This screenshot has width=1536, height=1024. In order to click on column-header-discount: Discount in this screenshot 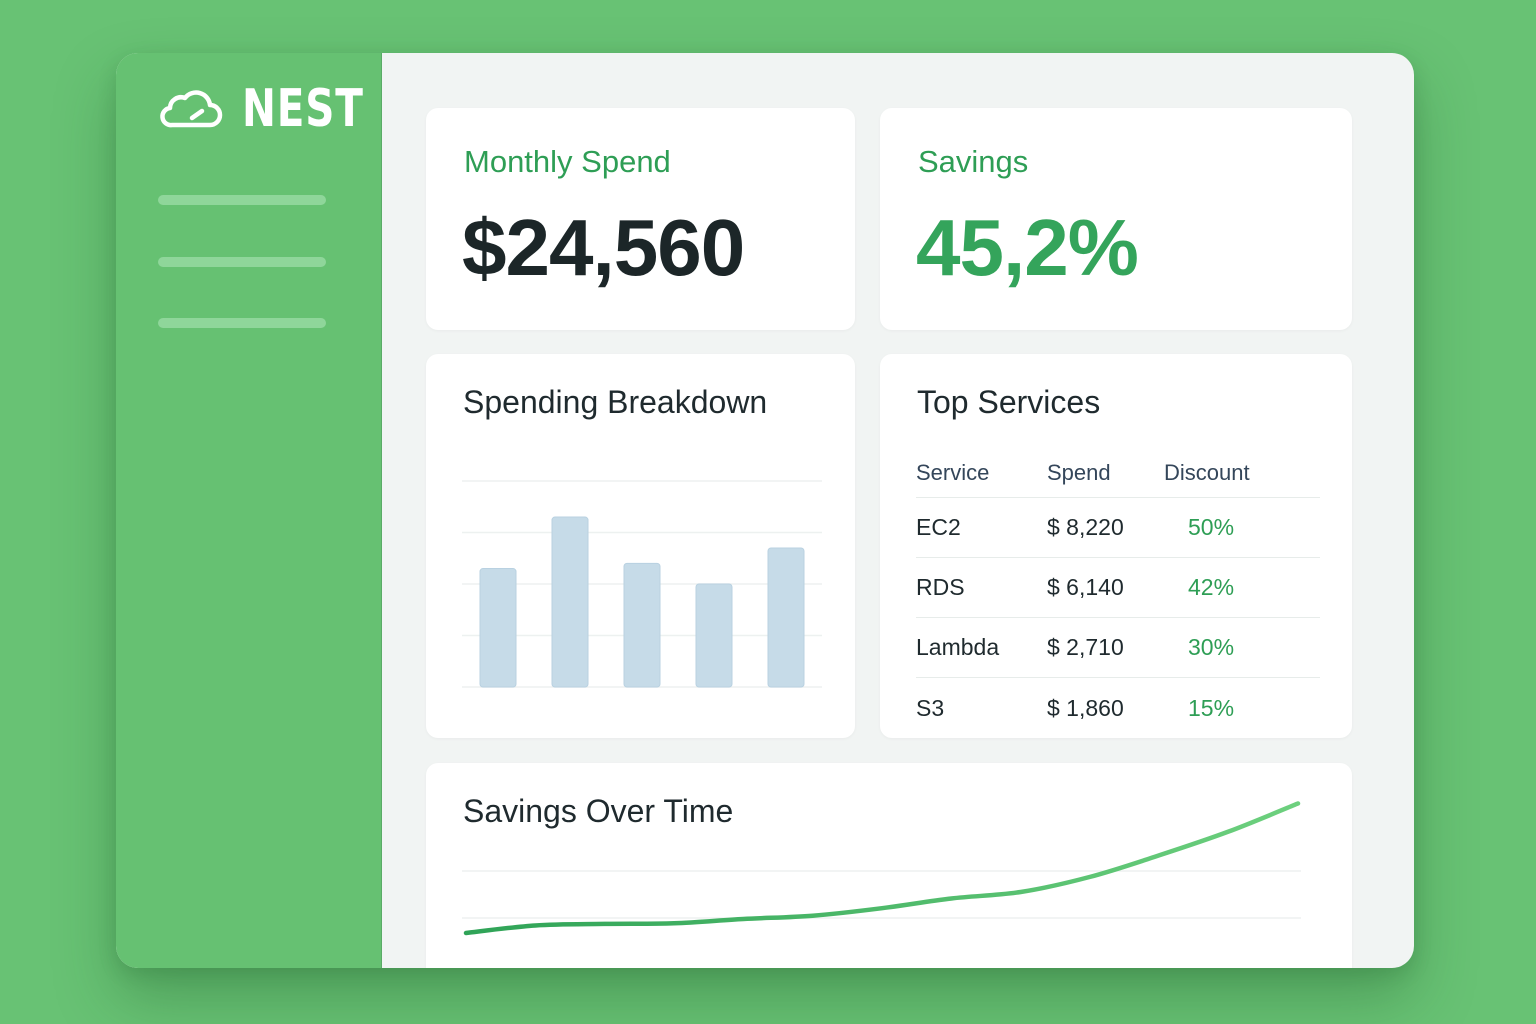, I will do `click(1207, 472)`.